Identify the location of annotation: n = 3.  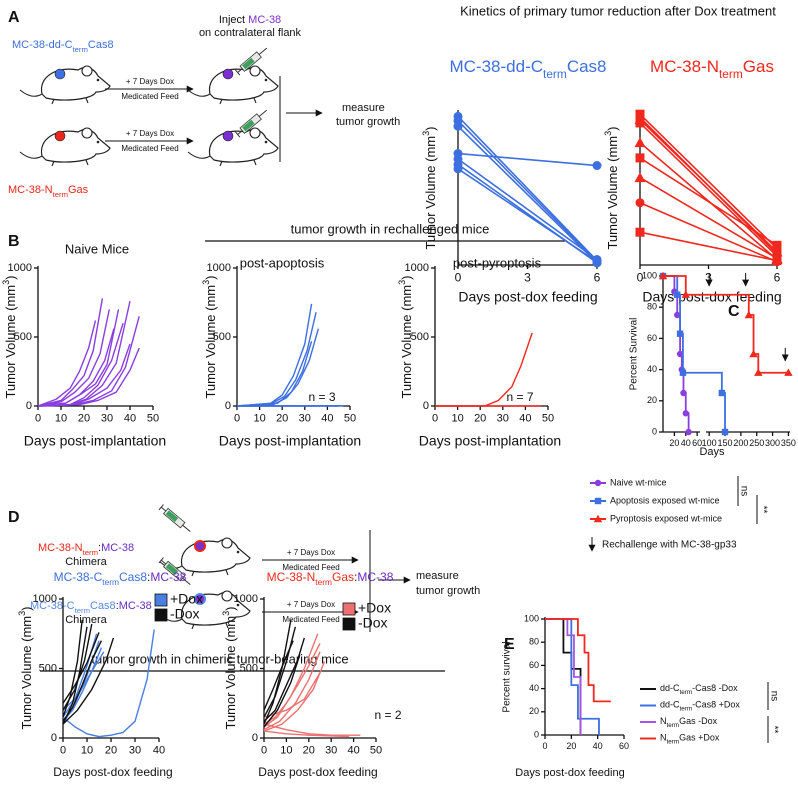
(321, 397).